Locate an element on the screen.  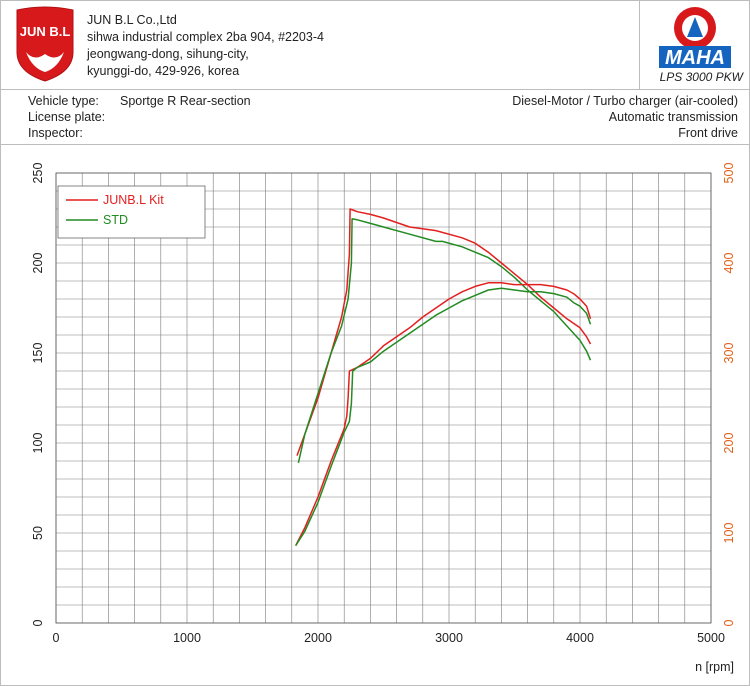
vehicle-type-label: Vehicle type: is located at coordinates (63, 101).